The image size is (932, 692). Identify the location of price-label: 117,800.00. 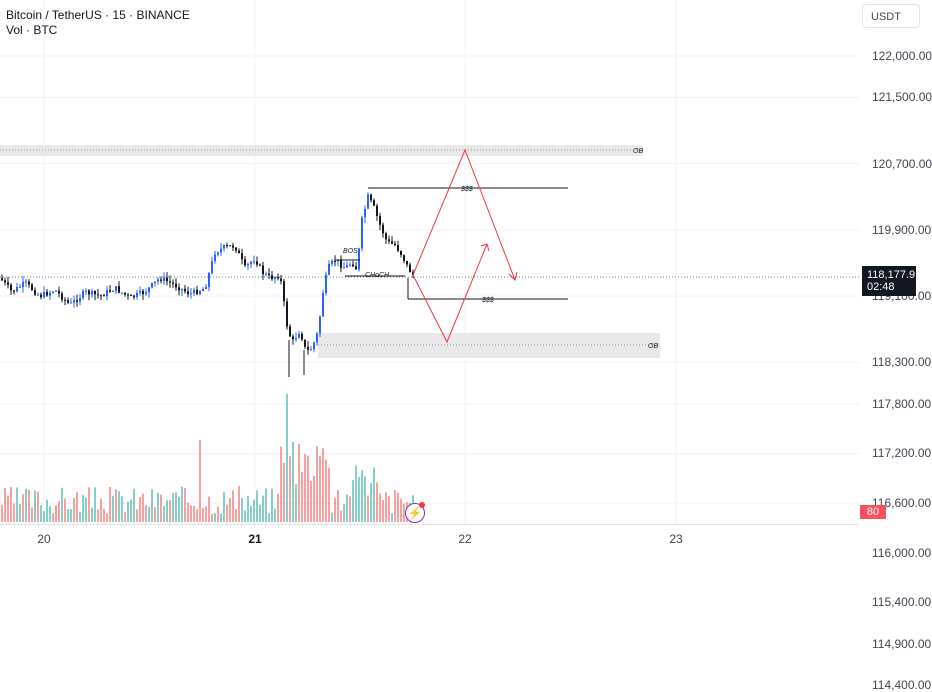
(902, 403).